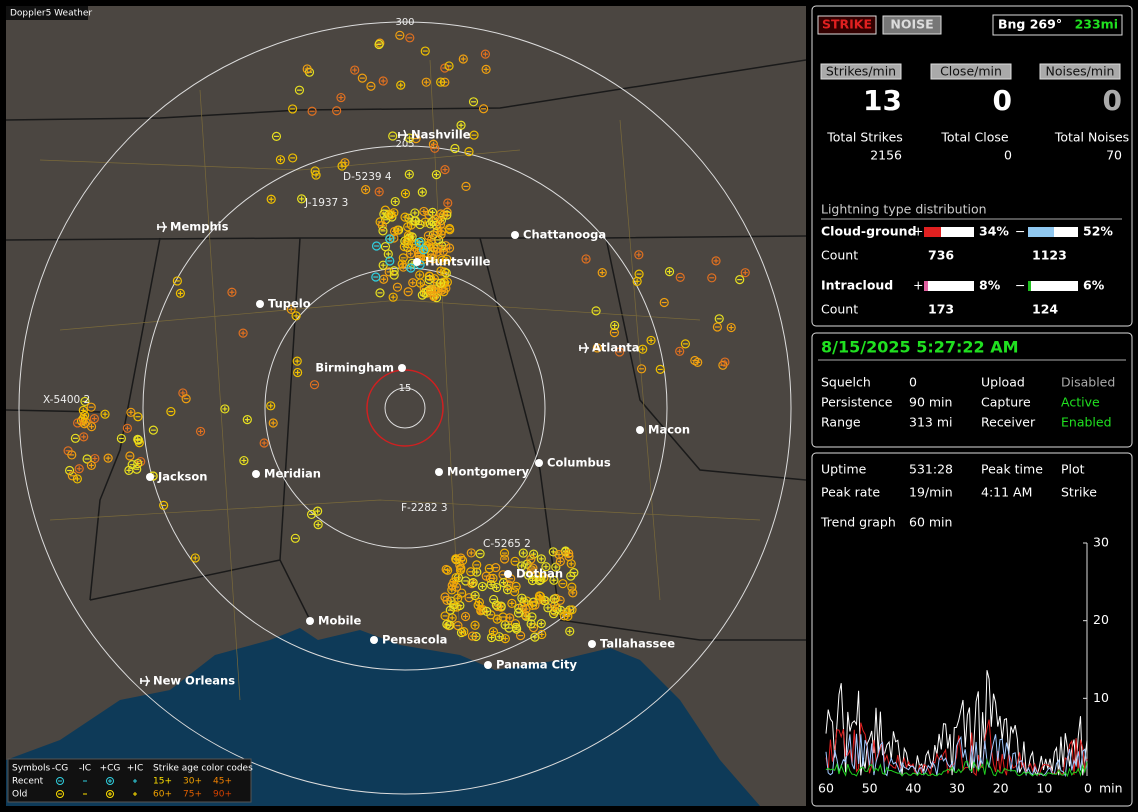  Describe the element at coordinates (1073, 469) in the screenshot. I see `stats-text: Plot` at that location.